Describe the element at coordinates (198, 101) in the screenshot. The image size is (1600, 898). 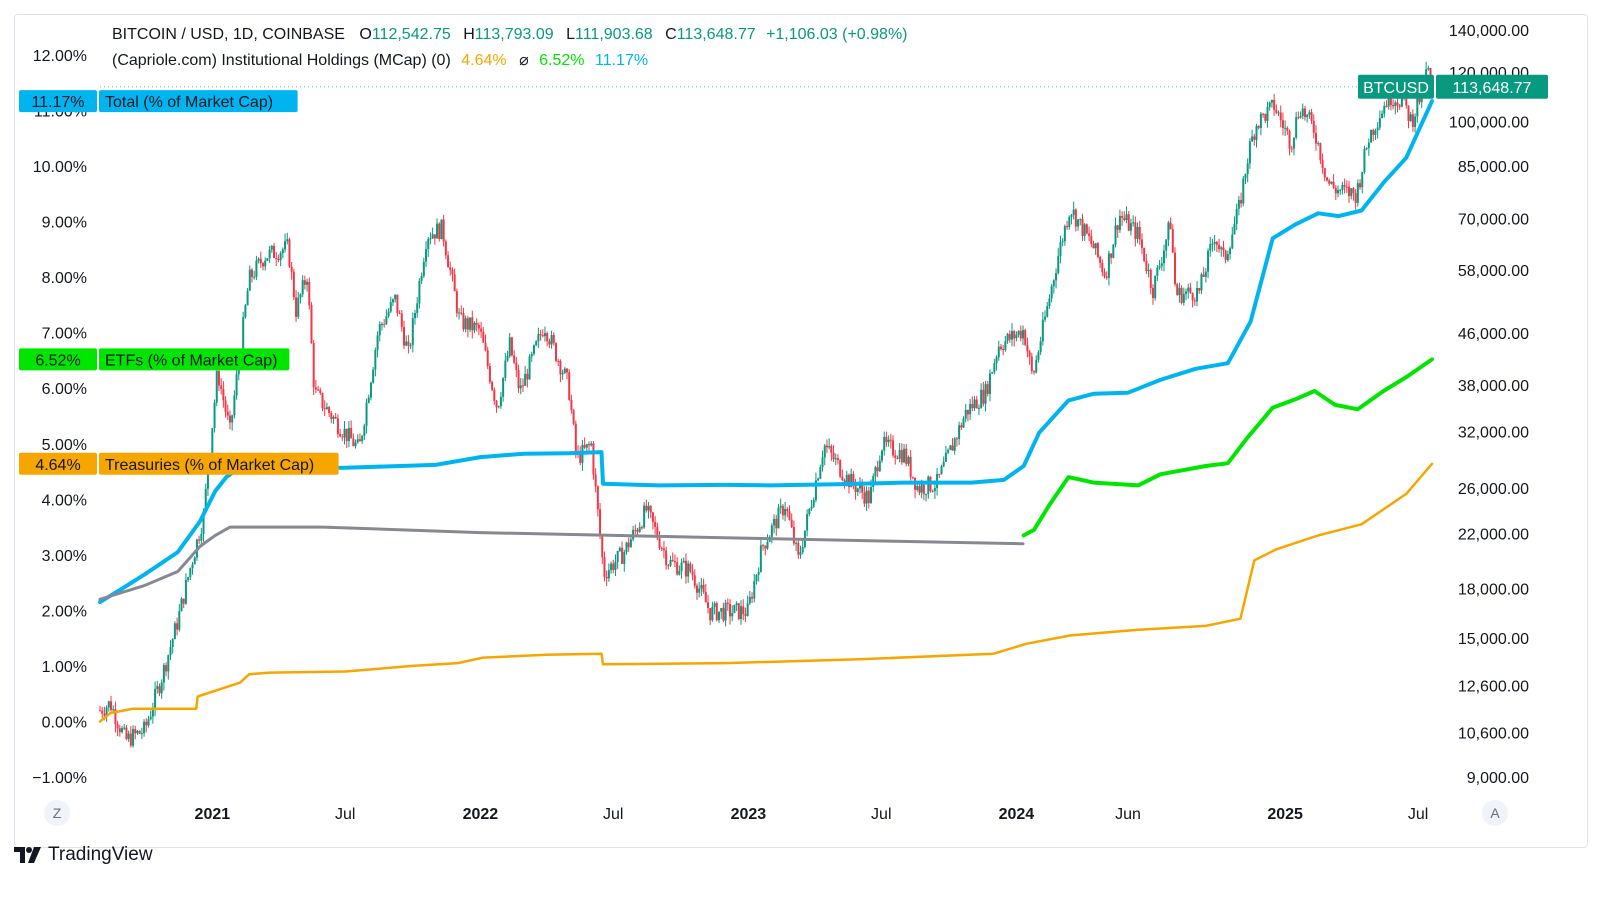
I see `total-name-tag` at that location.